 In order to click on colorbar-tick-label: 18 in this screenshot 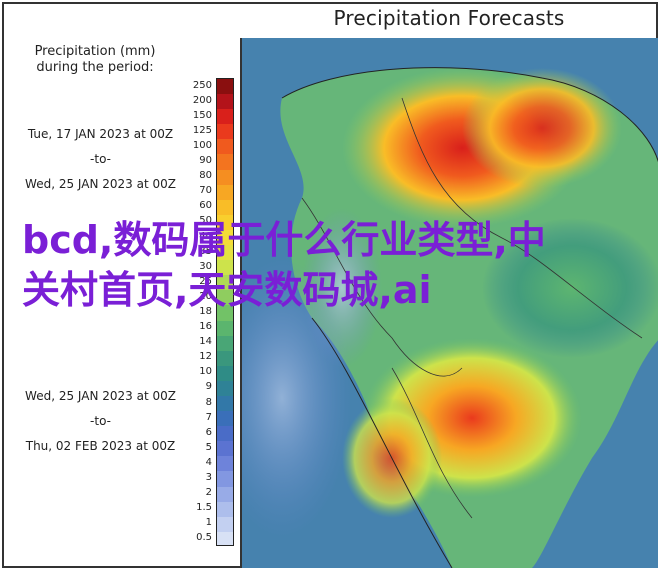, I will do `click(205, 311)`.